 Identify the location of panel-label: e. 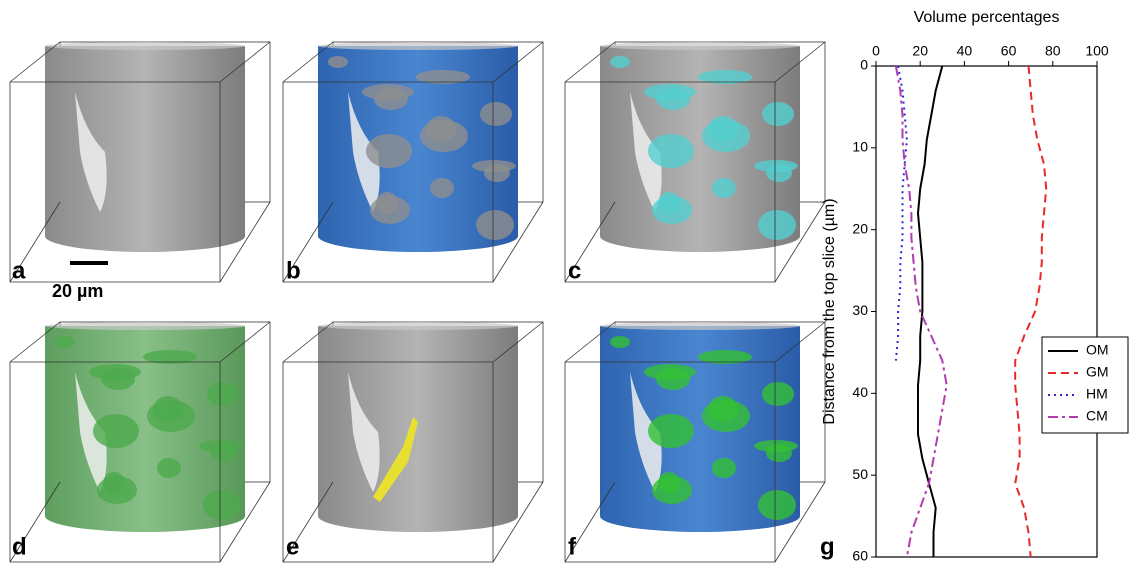
(292, 546).